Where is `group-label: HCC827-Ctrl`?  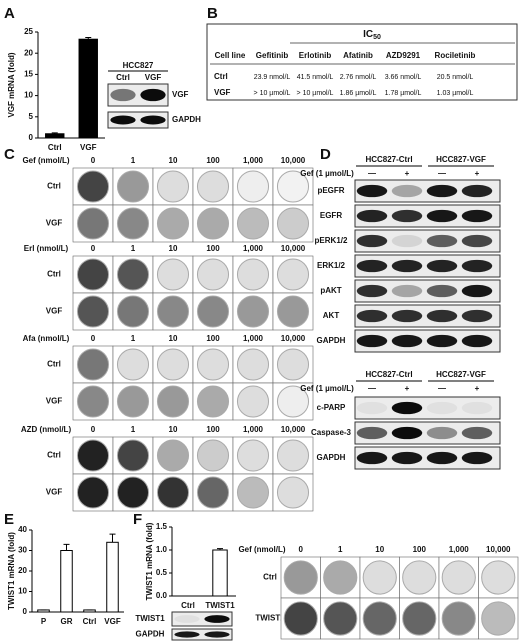
group-label: HCC827-Ctrl is located at coordinates (388, 159).